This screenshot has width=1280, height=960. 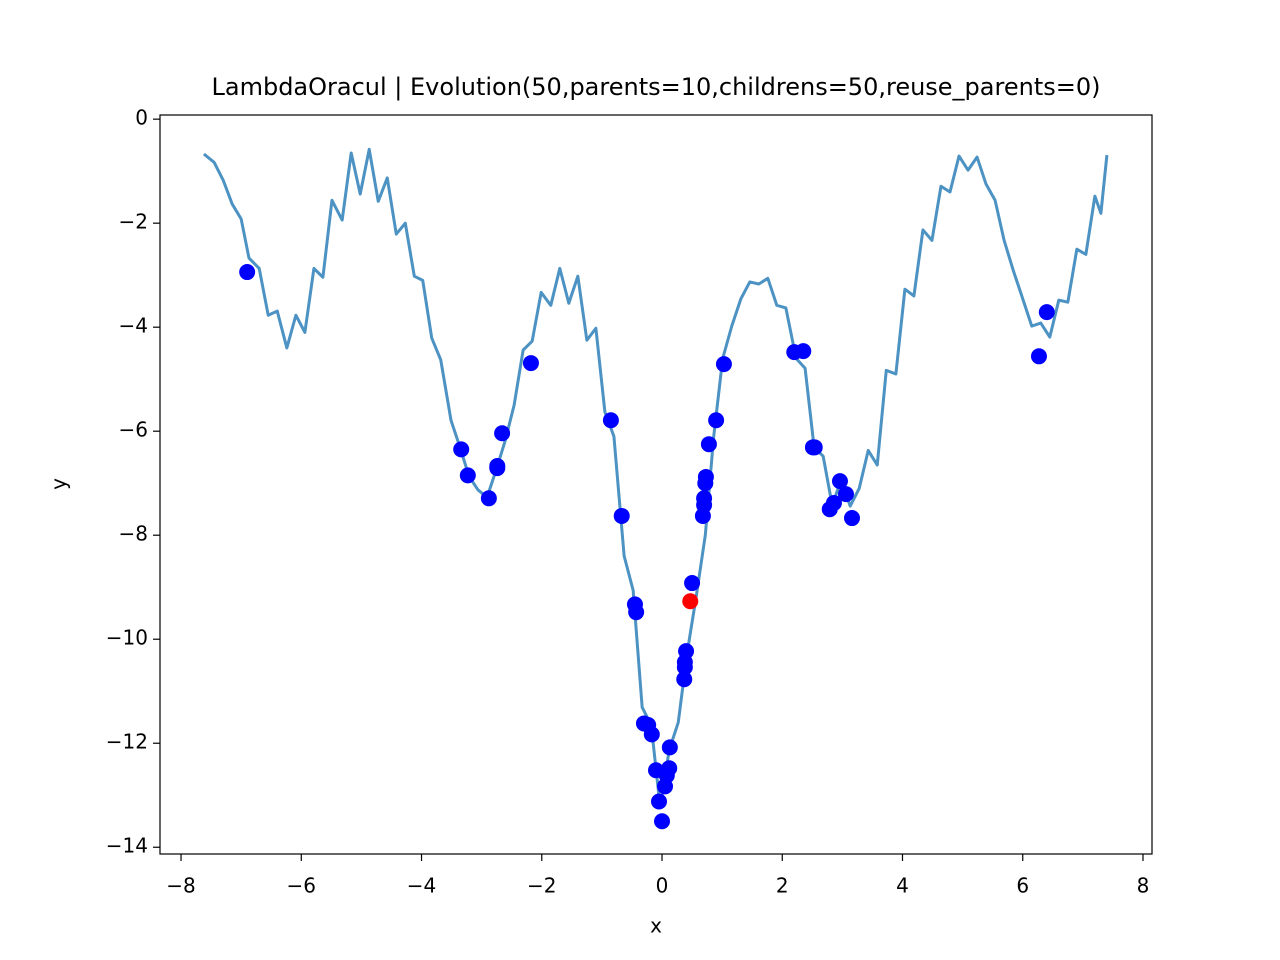 I want to click on x-tick-label: −4, so click(x=421, y=886).